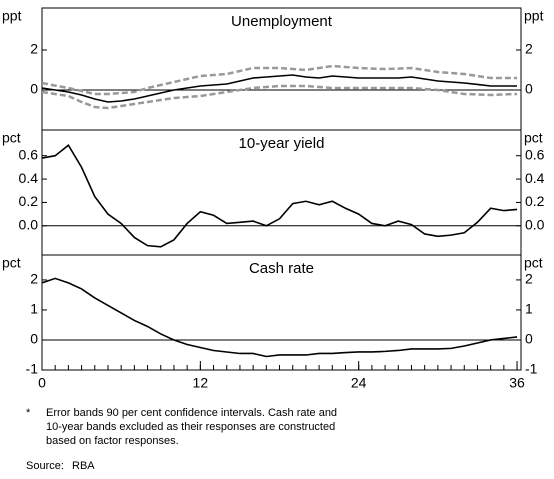 The height and width of the screenshot is (479, 554). Describe the element at coordinates (42, 383) in the screenshot. I see `x-tick-label: 0` at that location.